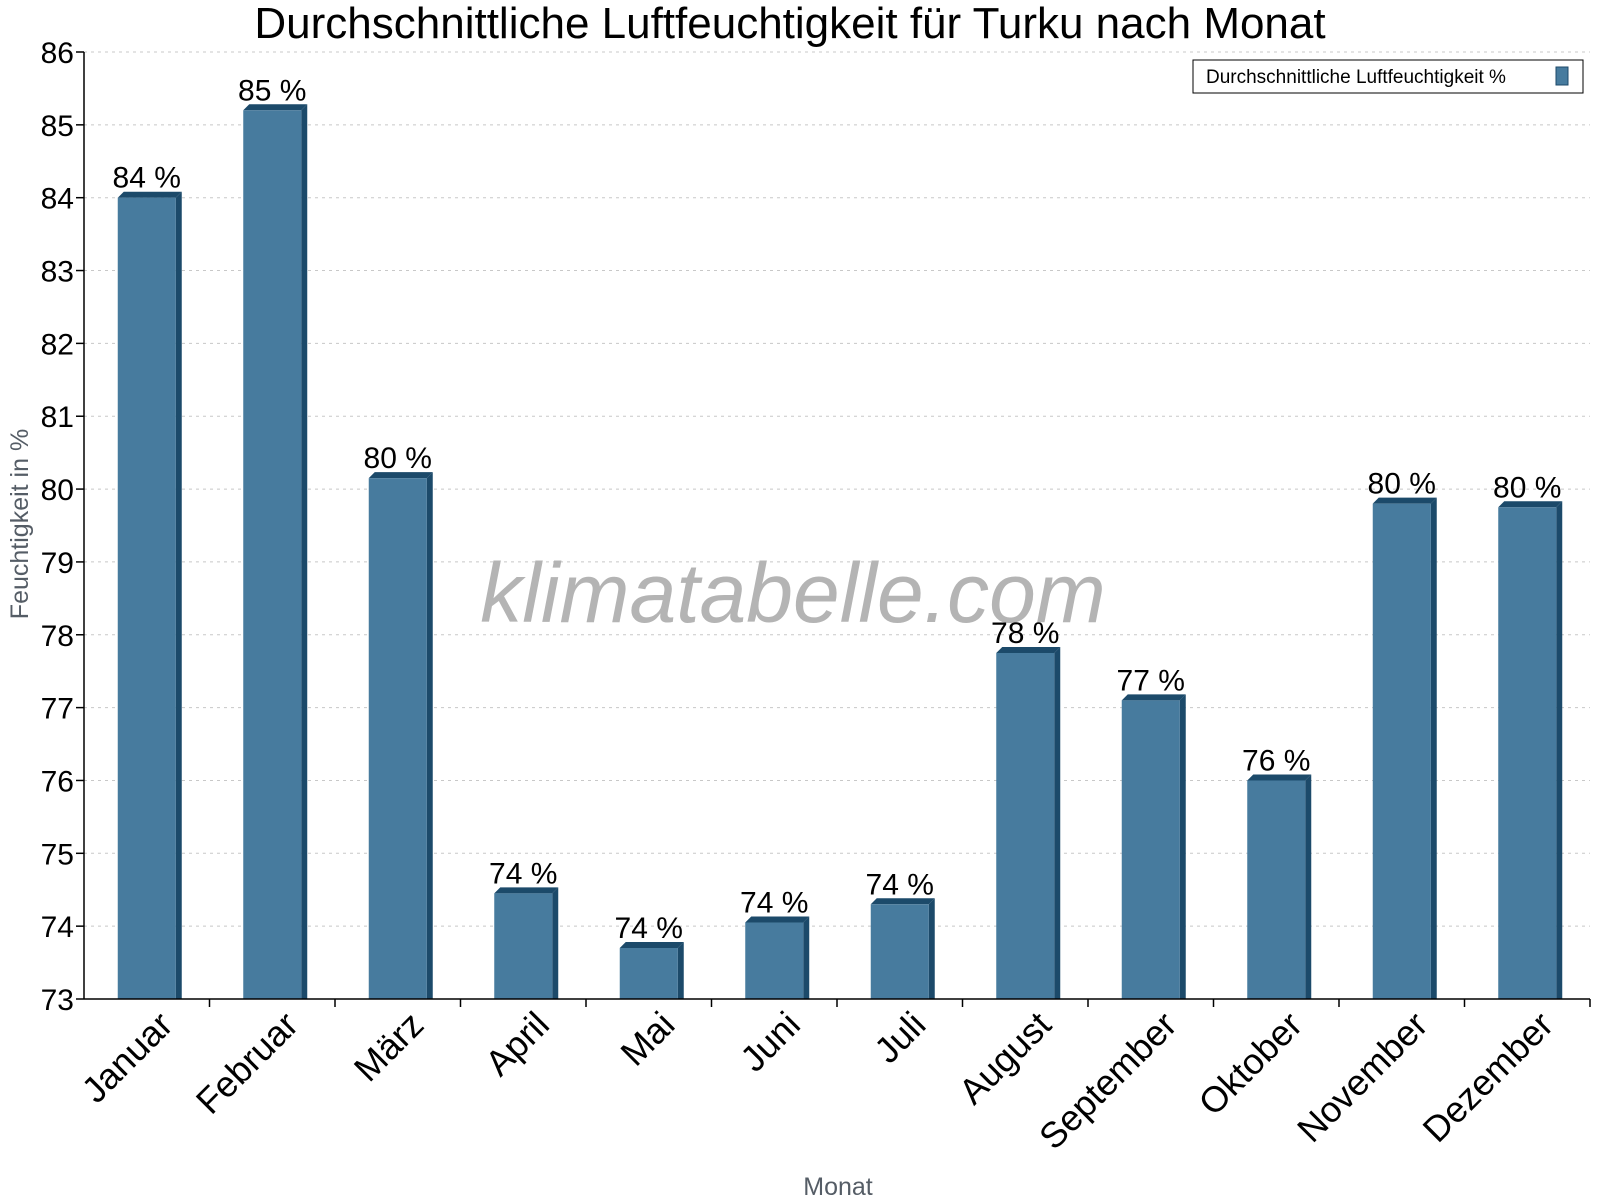  Describe the element at coordinates (62, 527) in the screenshot. I see `y-ticks: 73 74 75 76 77 78 79 80 81 82 83 84 85 86` at that location.